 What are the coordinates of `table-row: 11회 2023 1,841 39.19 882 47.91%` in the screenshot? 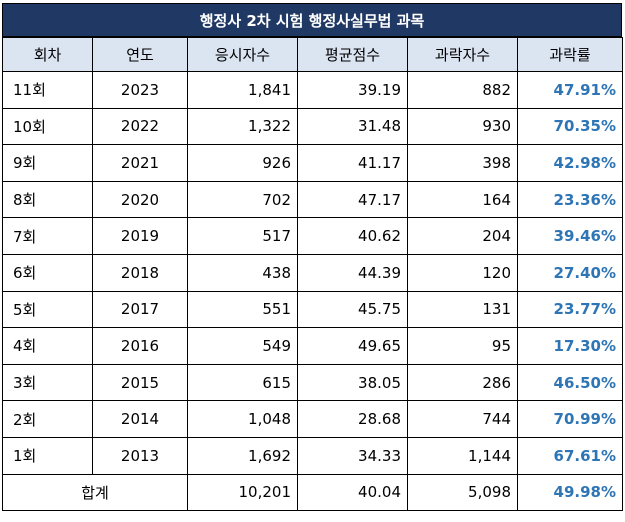 It's located at (312, 90).